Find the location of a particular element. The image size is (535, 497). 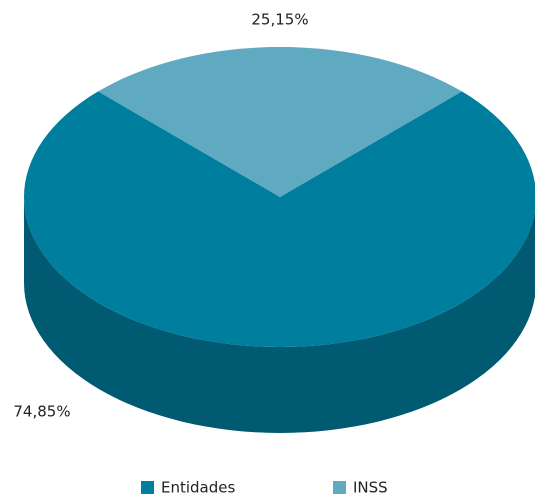

slice-label: 25,15% is located at coordinates (279, 20).